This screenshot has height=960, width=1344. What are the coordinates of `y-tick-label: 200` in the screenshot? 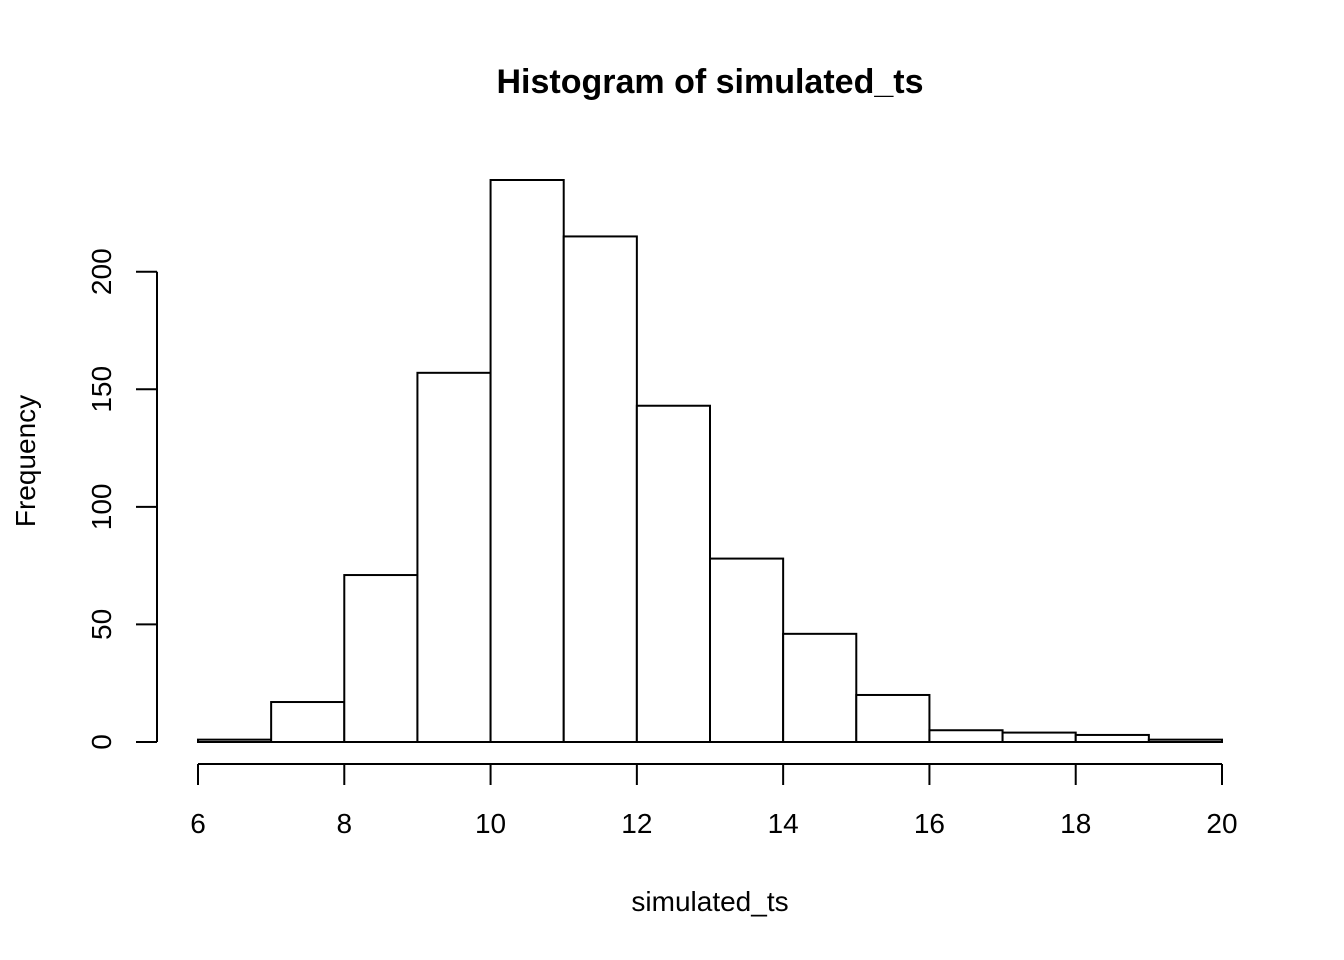 It's located at (101, 271).